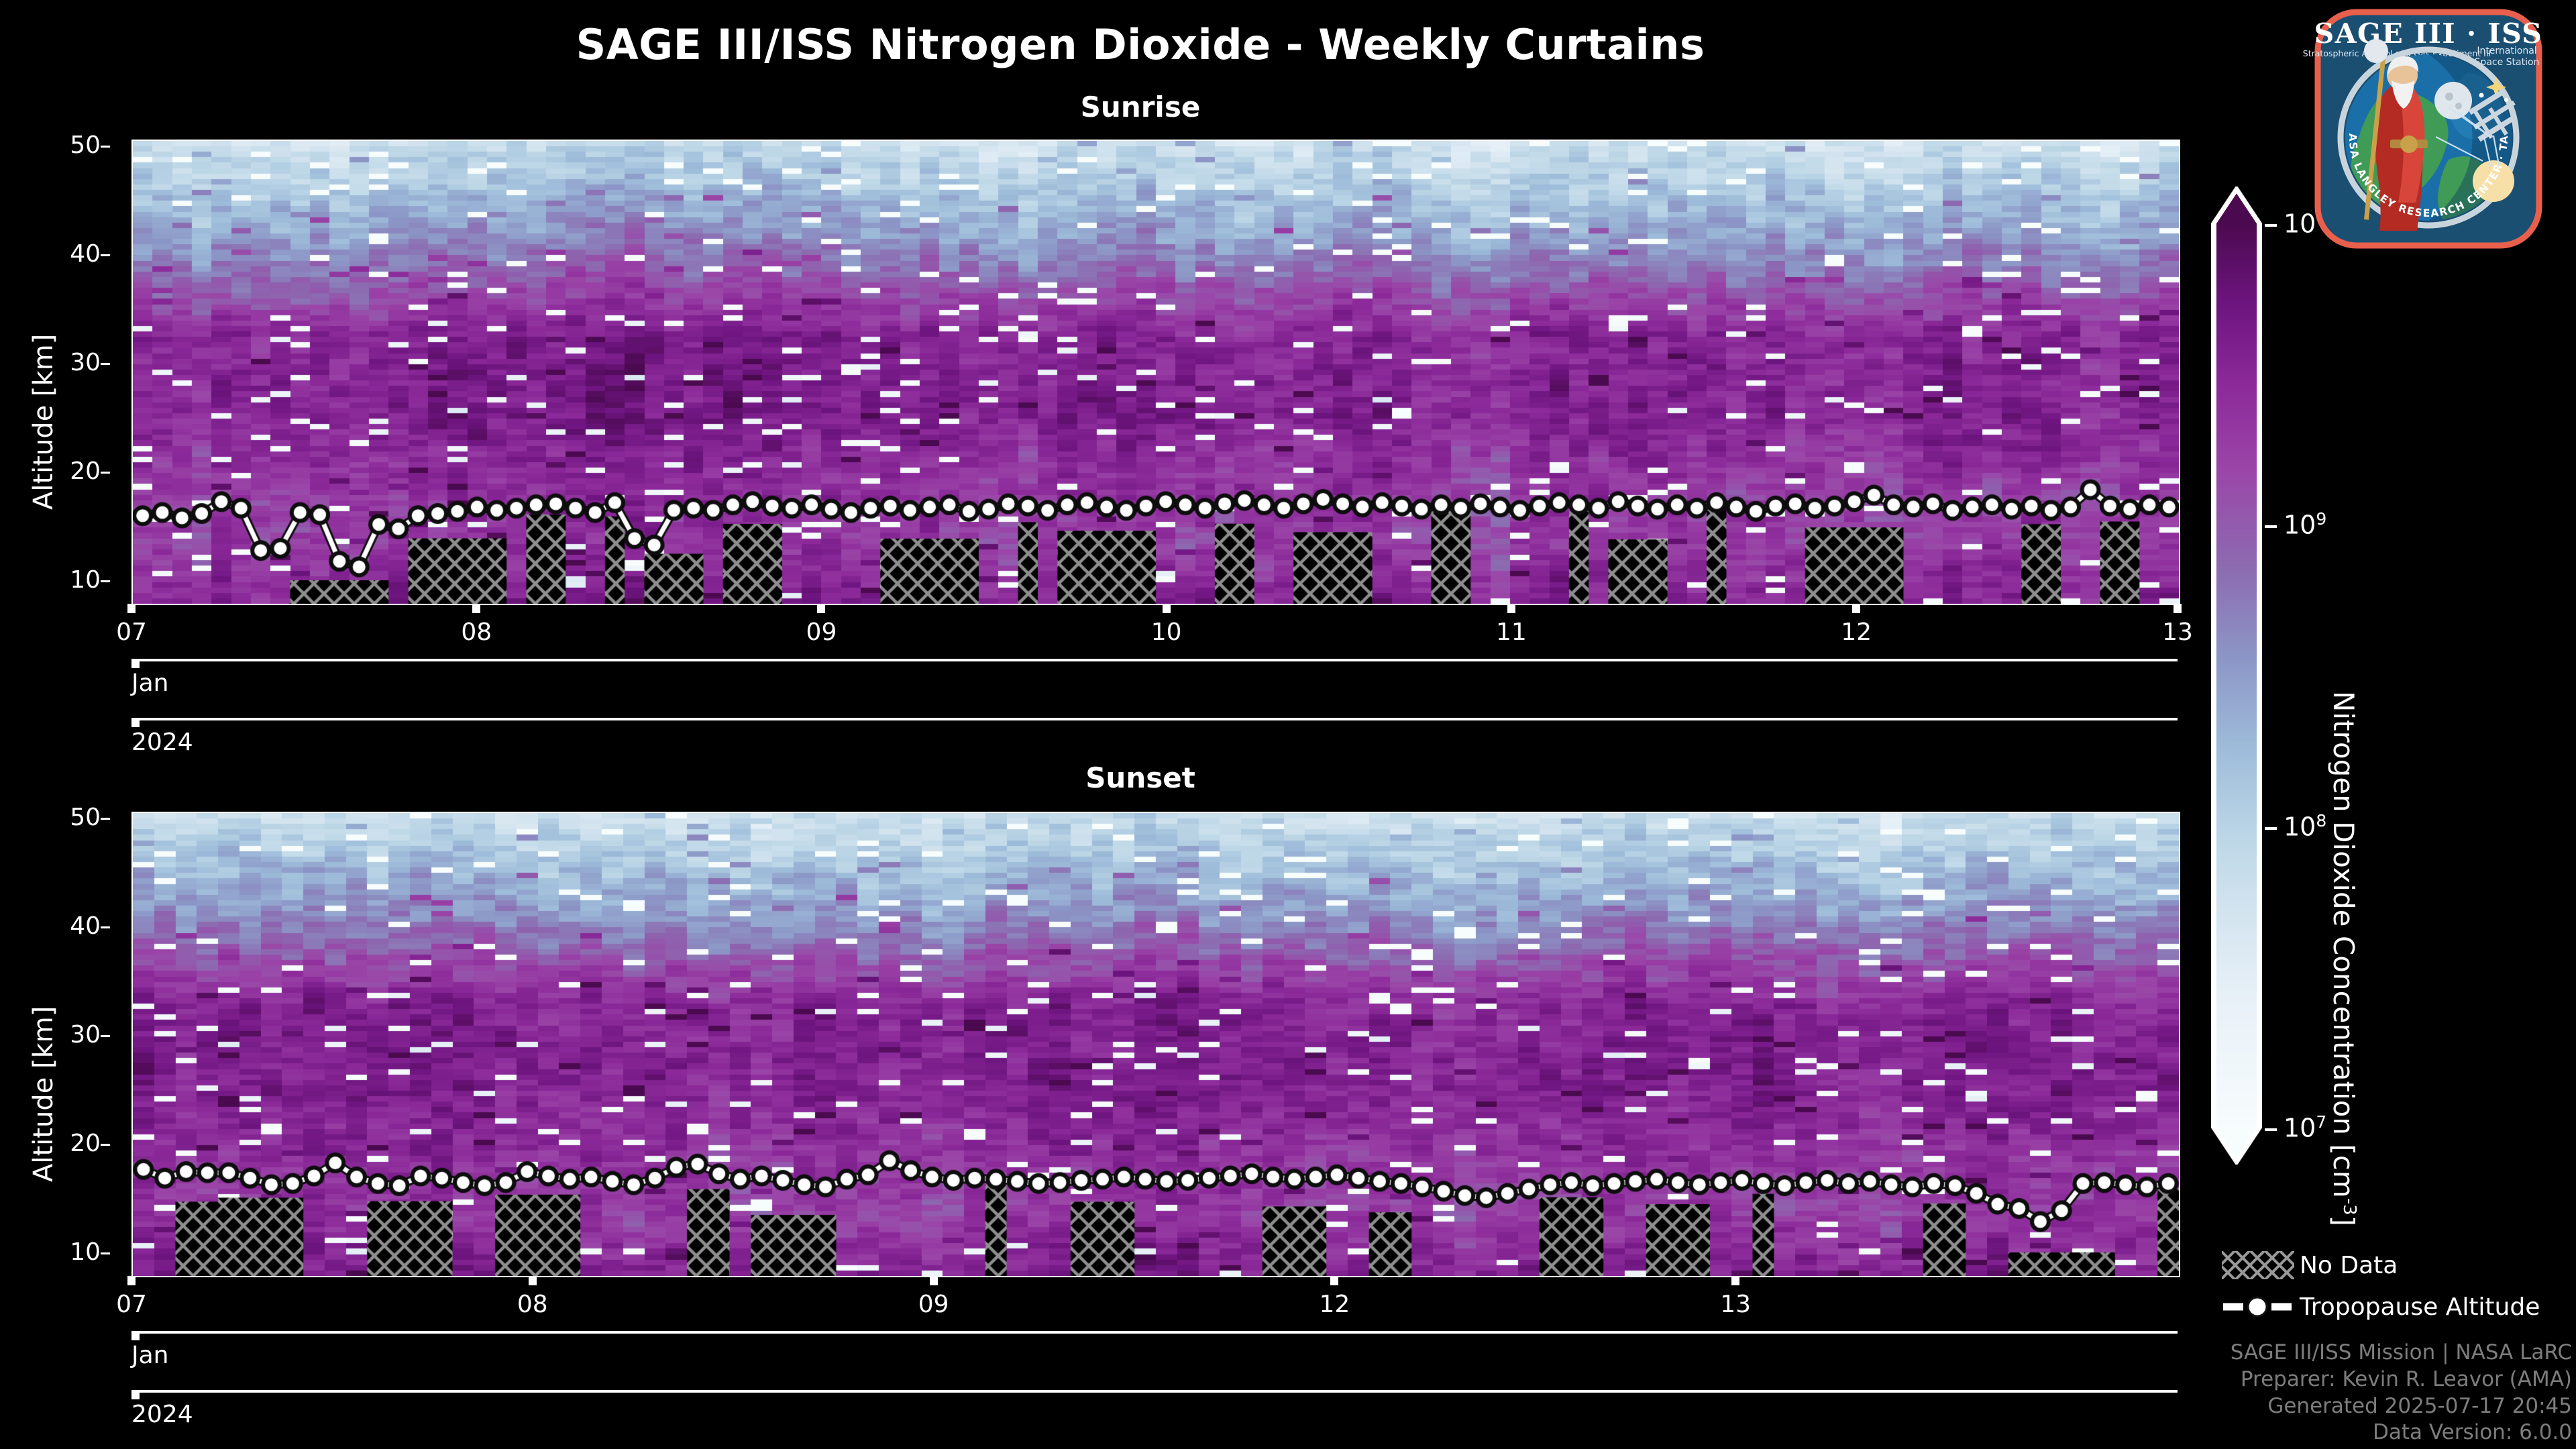  What do you see at coordinates (1140, 777) in the screenshot?
I see `panel-title-sunset: Sunset` at bounding box center [1140, 777].